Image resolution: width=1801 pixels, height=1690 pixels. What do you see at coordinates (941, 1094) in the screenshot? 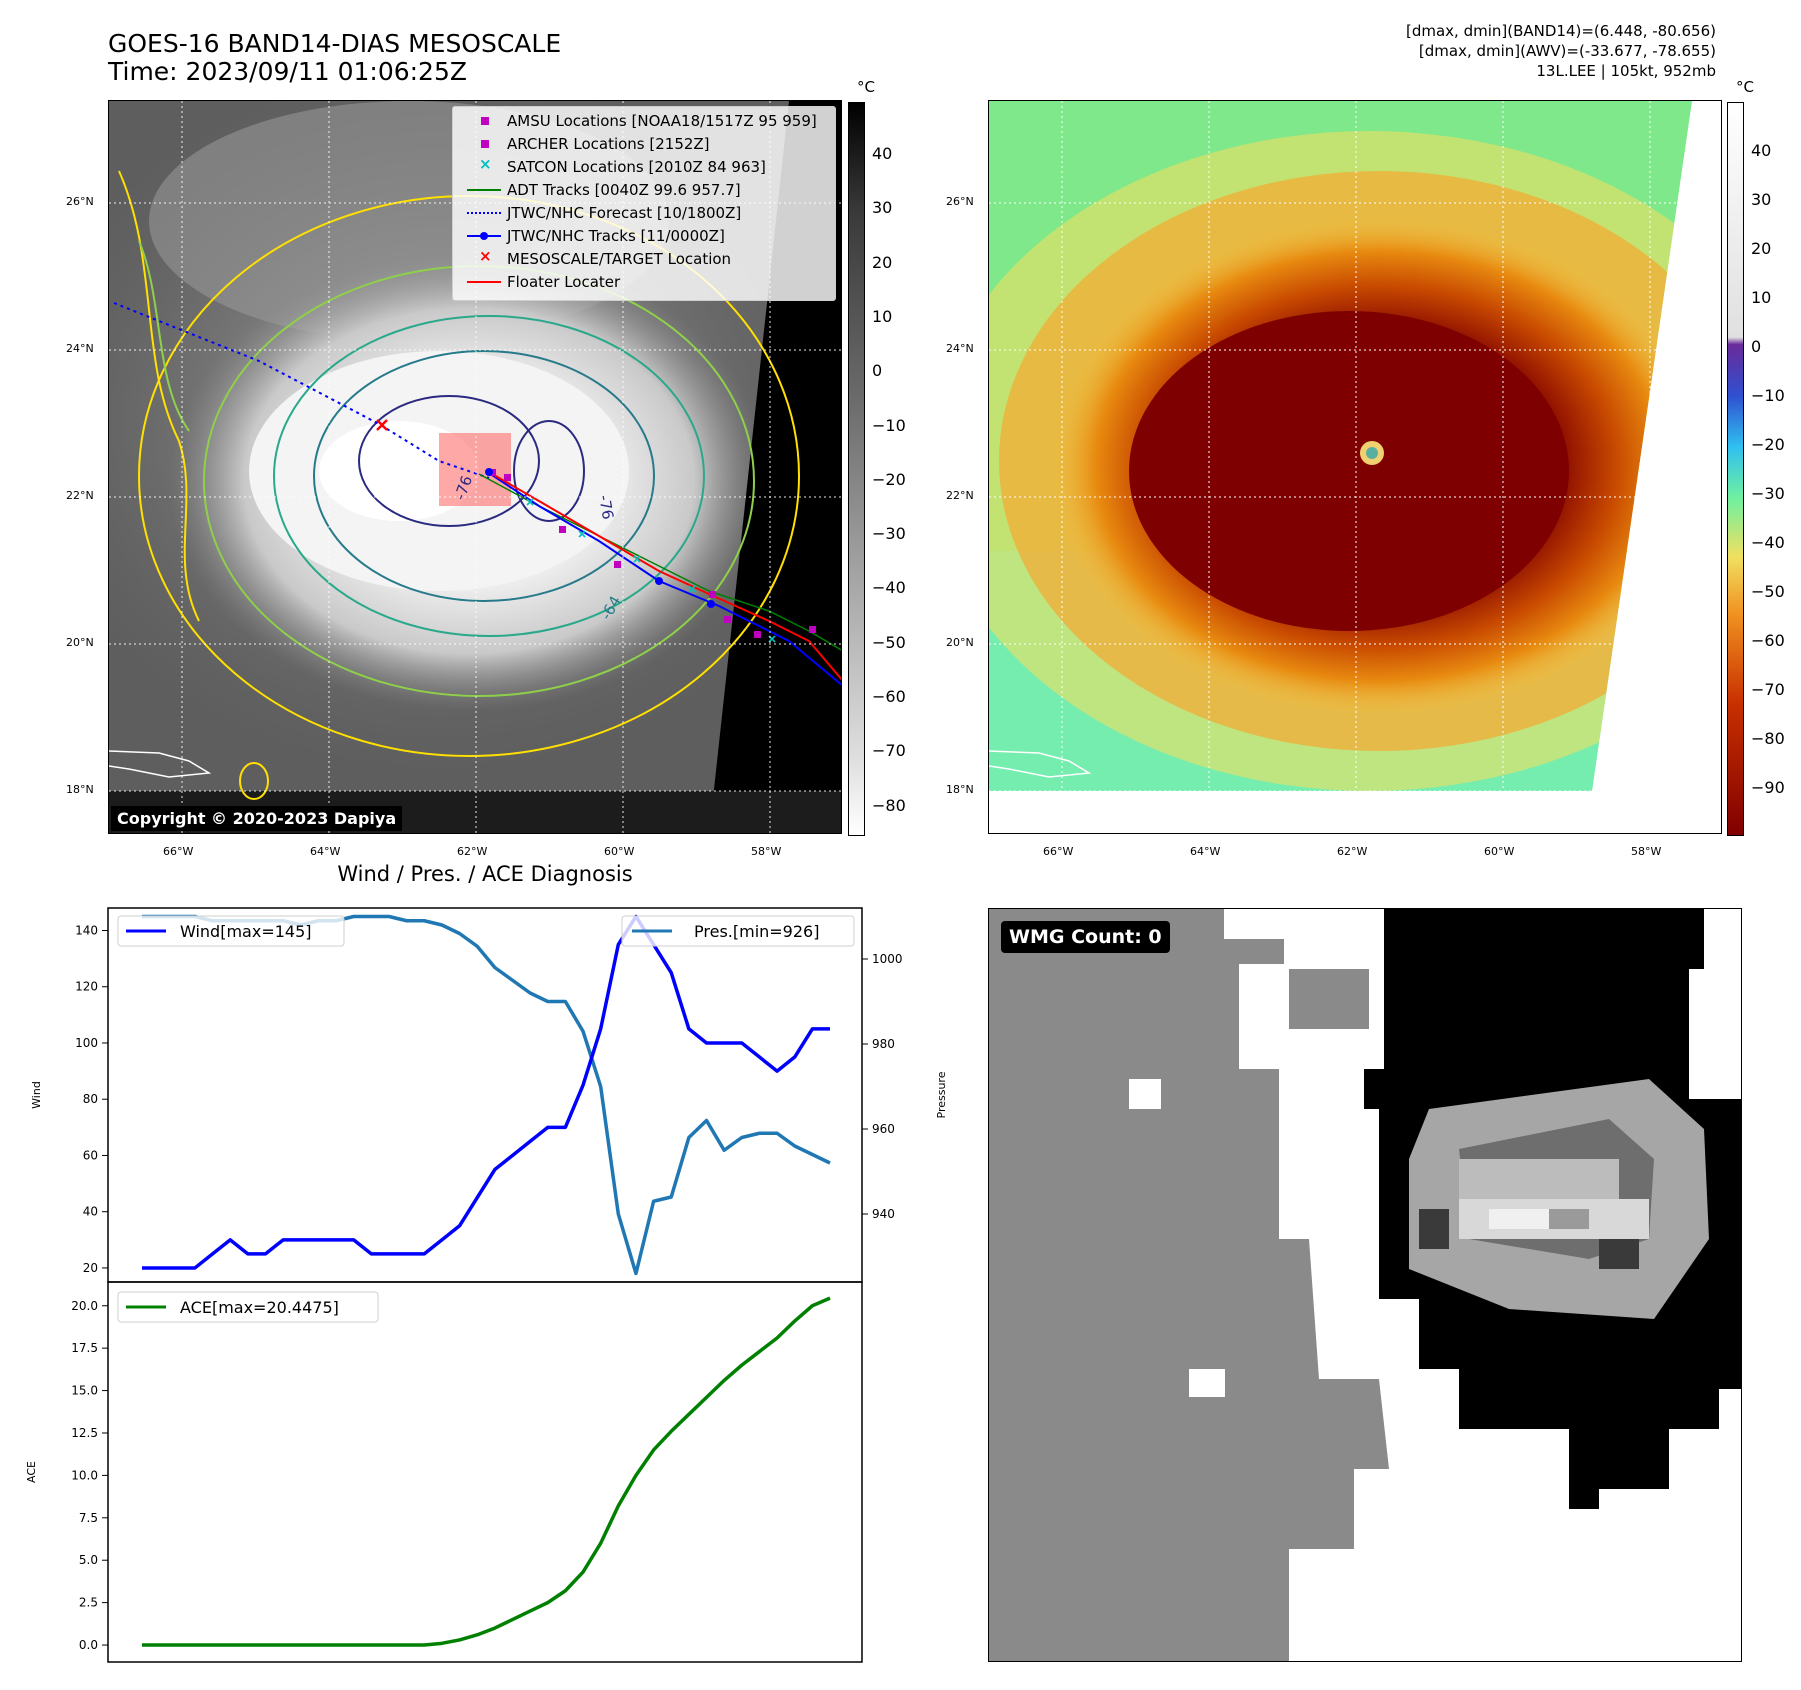
I see `pressure-axis-label: Pressure` at bounding box center [941, 1094].